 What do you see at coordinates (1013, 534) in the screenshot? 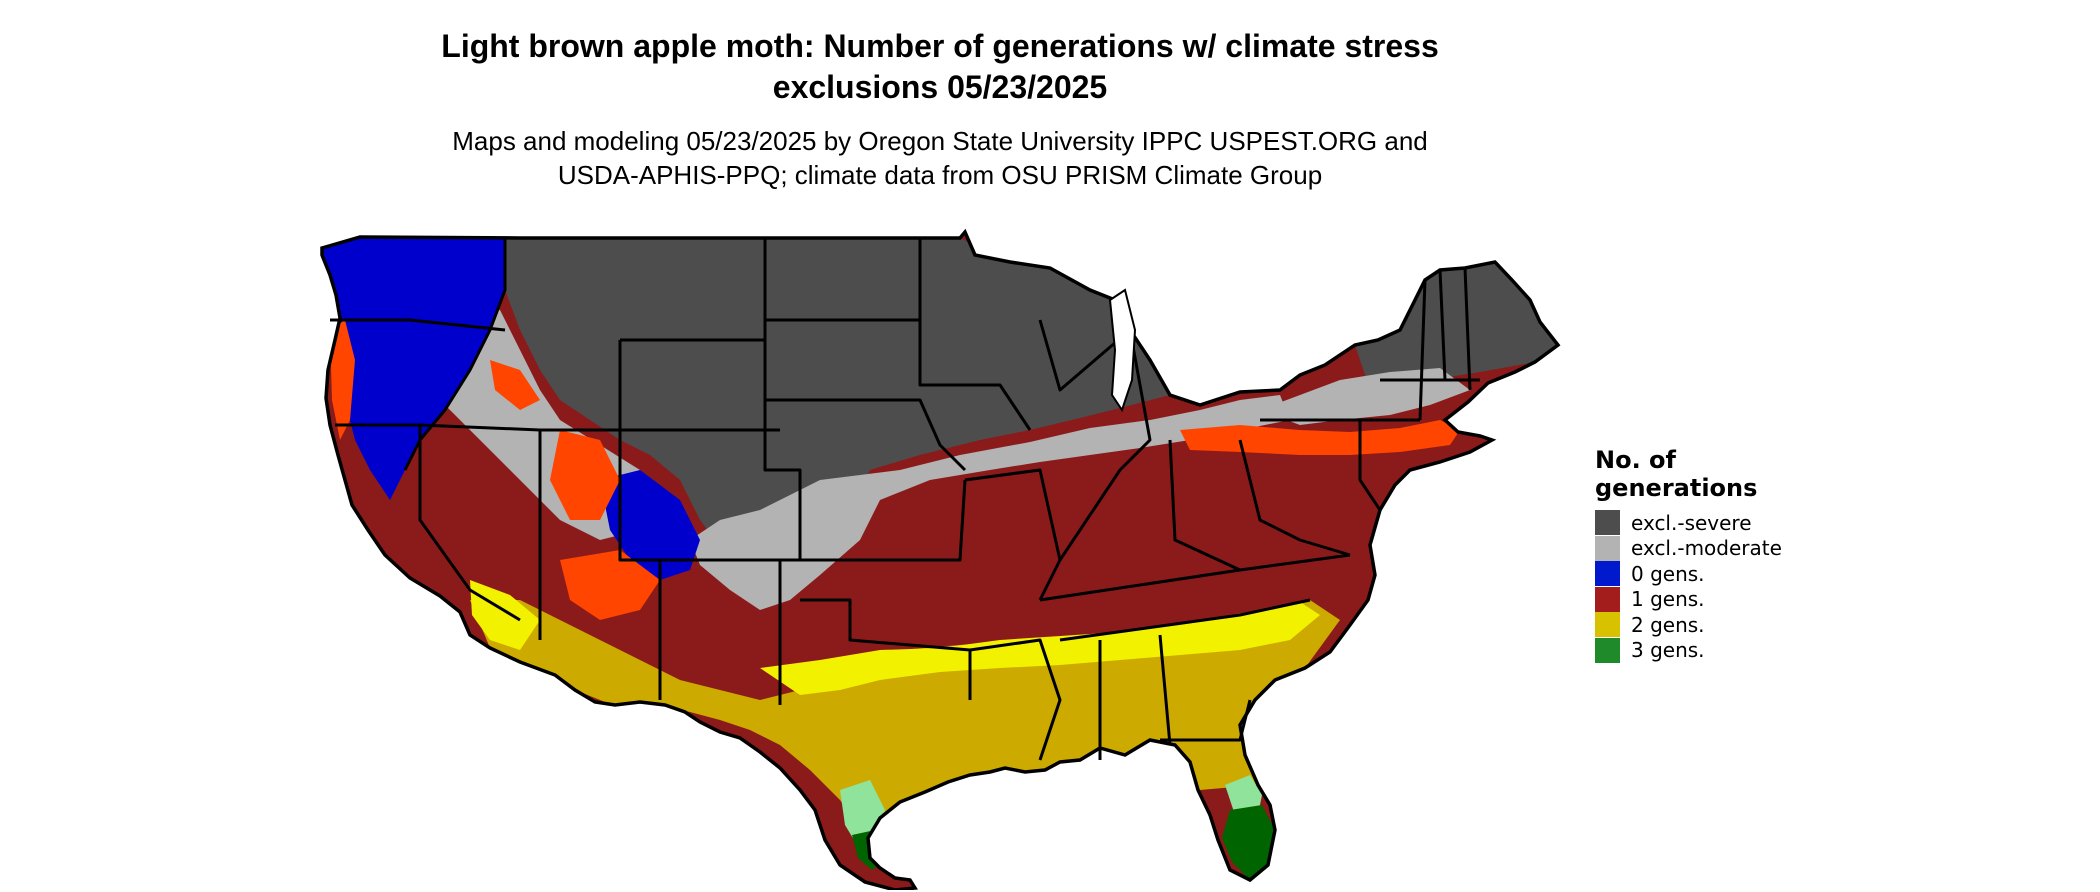
I see `border-mo` at bounding box center [1013, 534].